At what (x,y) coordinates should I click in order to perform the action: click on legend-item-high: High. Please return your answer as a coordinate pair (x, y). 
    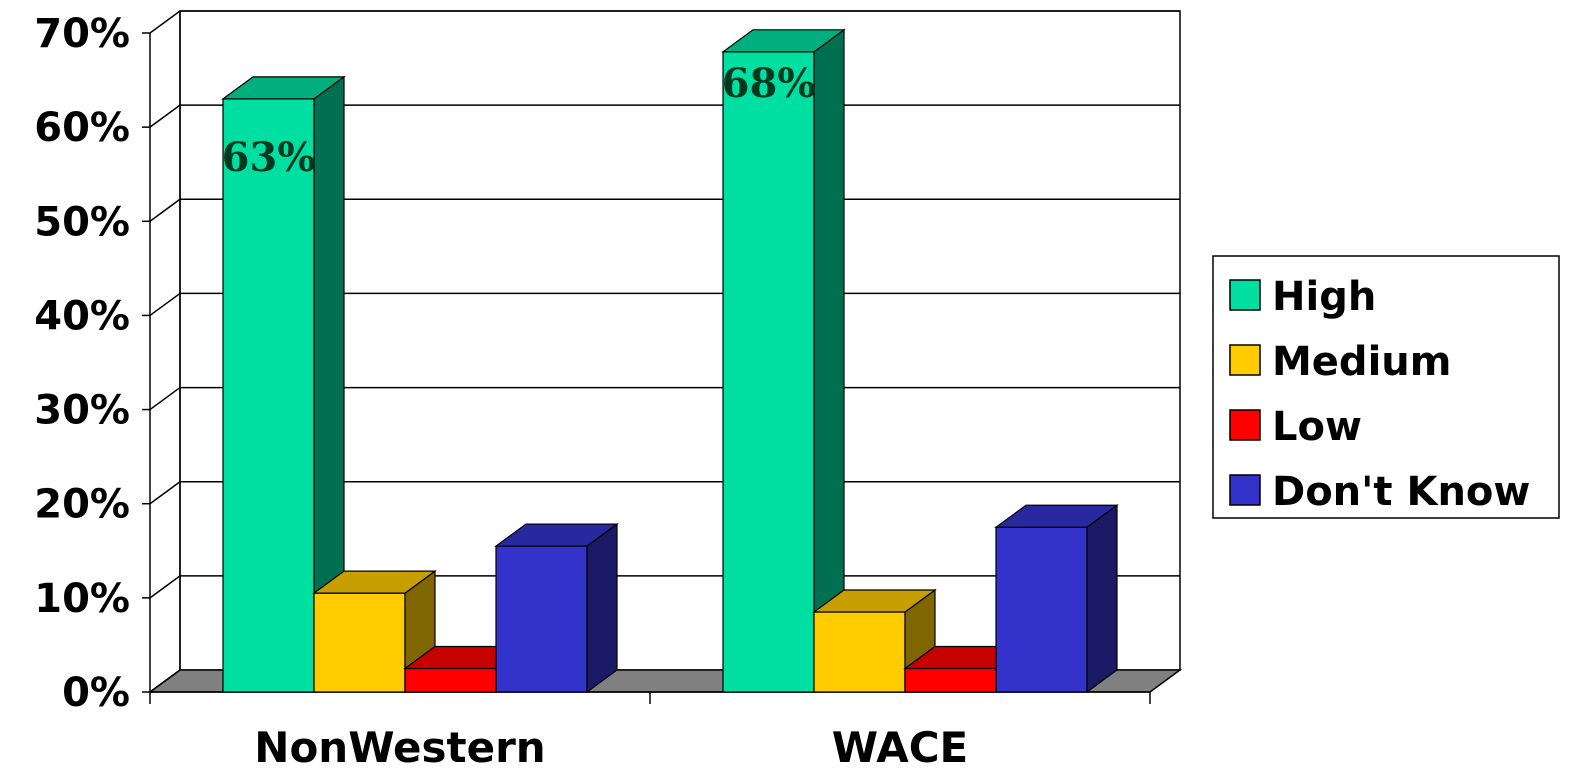
    Looking at the image, I should click on (1302, 297).